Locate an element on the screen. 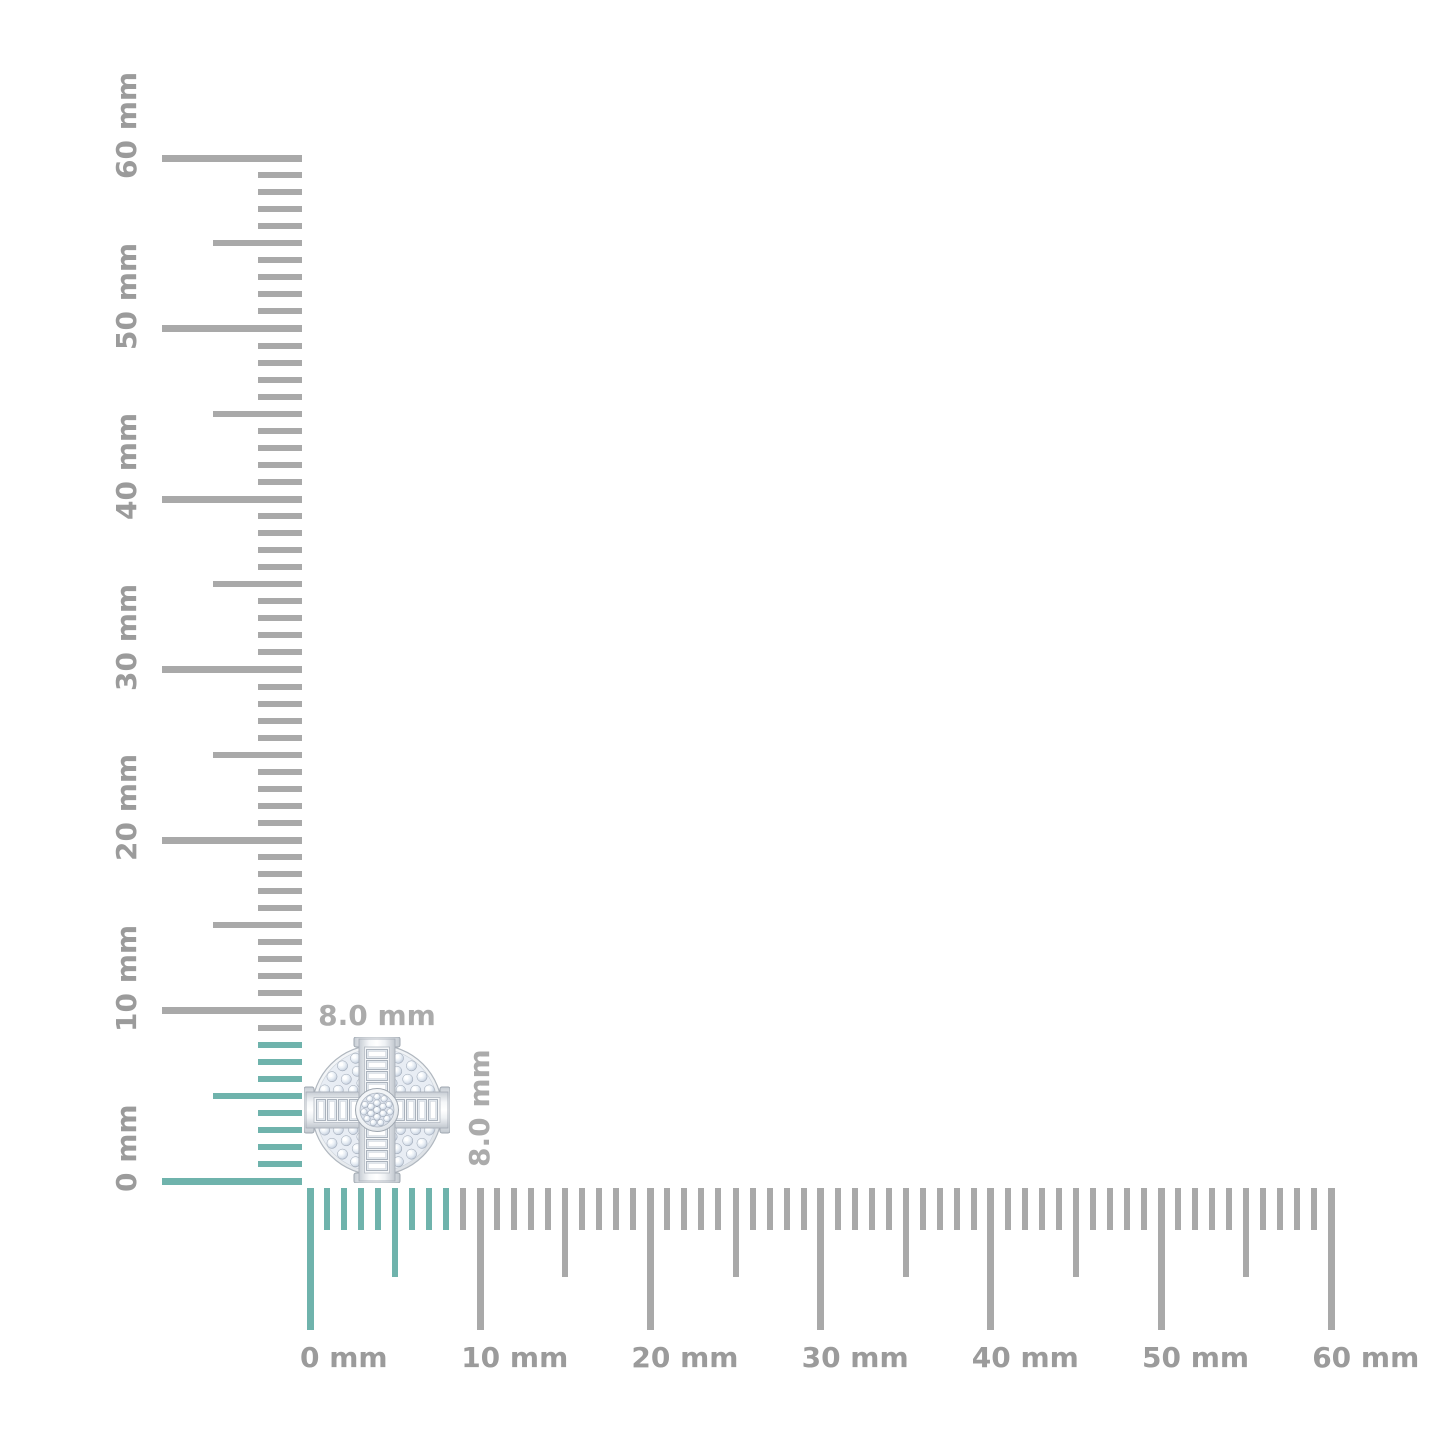 This screenshot has height=1445, width=1445. item-width-label: 8.0 mm is located at coordinates (377, 1015).